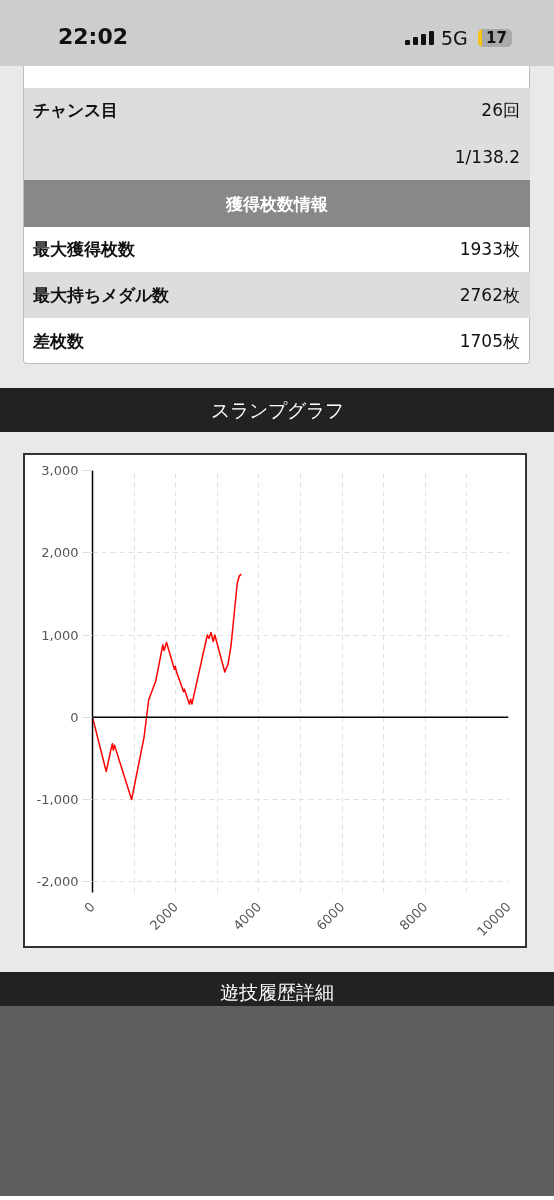  Describe the element at coordinates (489, 248) in the screenshot. I see `text: 1933枚` at that location.